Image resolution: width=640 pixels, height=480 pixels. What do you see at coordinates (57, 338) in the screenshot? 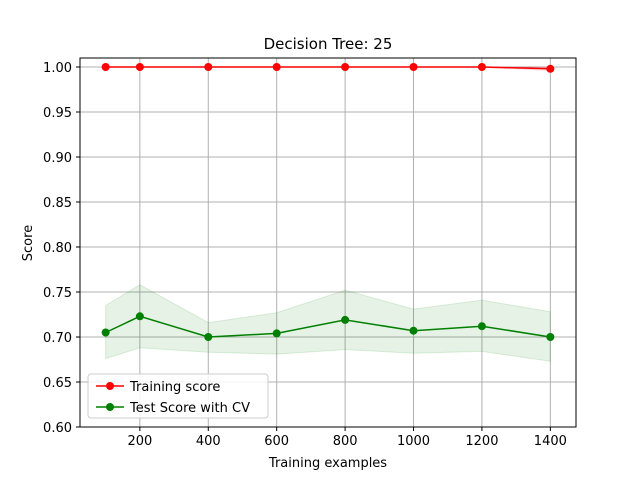
I see `y-tick-label: 0.70` at bounding box center [57, 338].